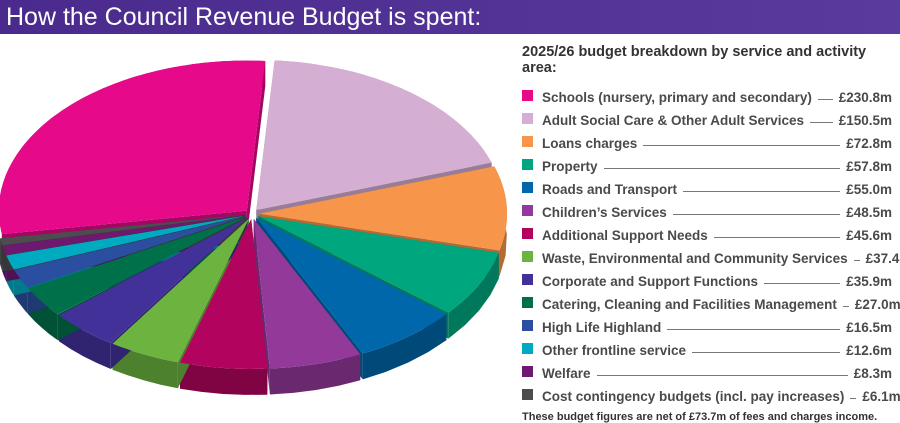 This screenshot has width=900, height=423. What do you see at coordinates (869, 327) in the screenshot?
I see `legend-value: £16.5m` at bounding box center [869, 327].